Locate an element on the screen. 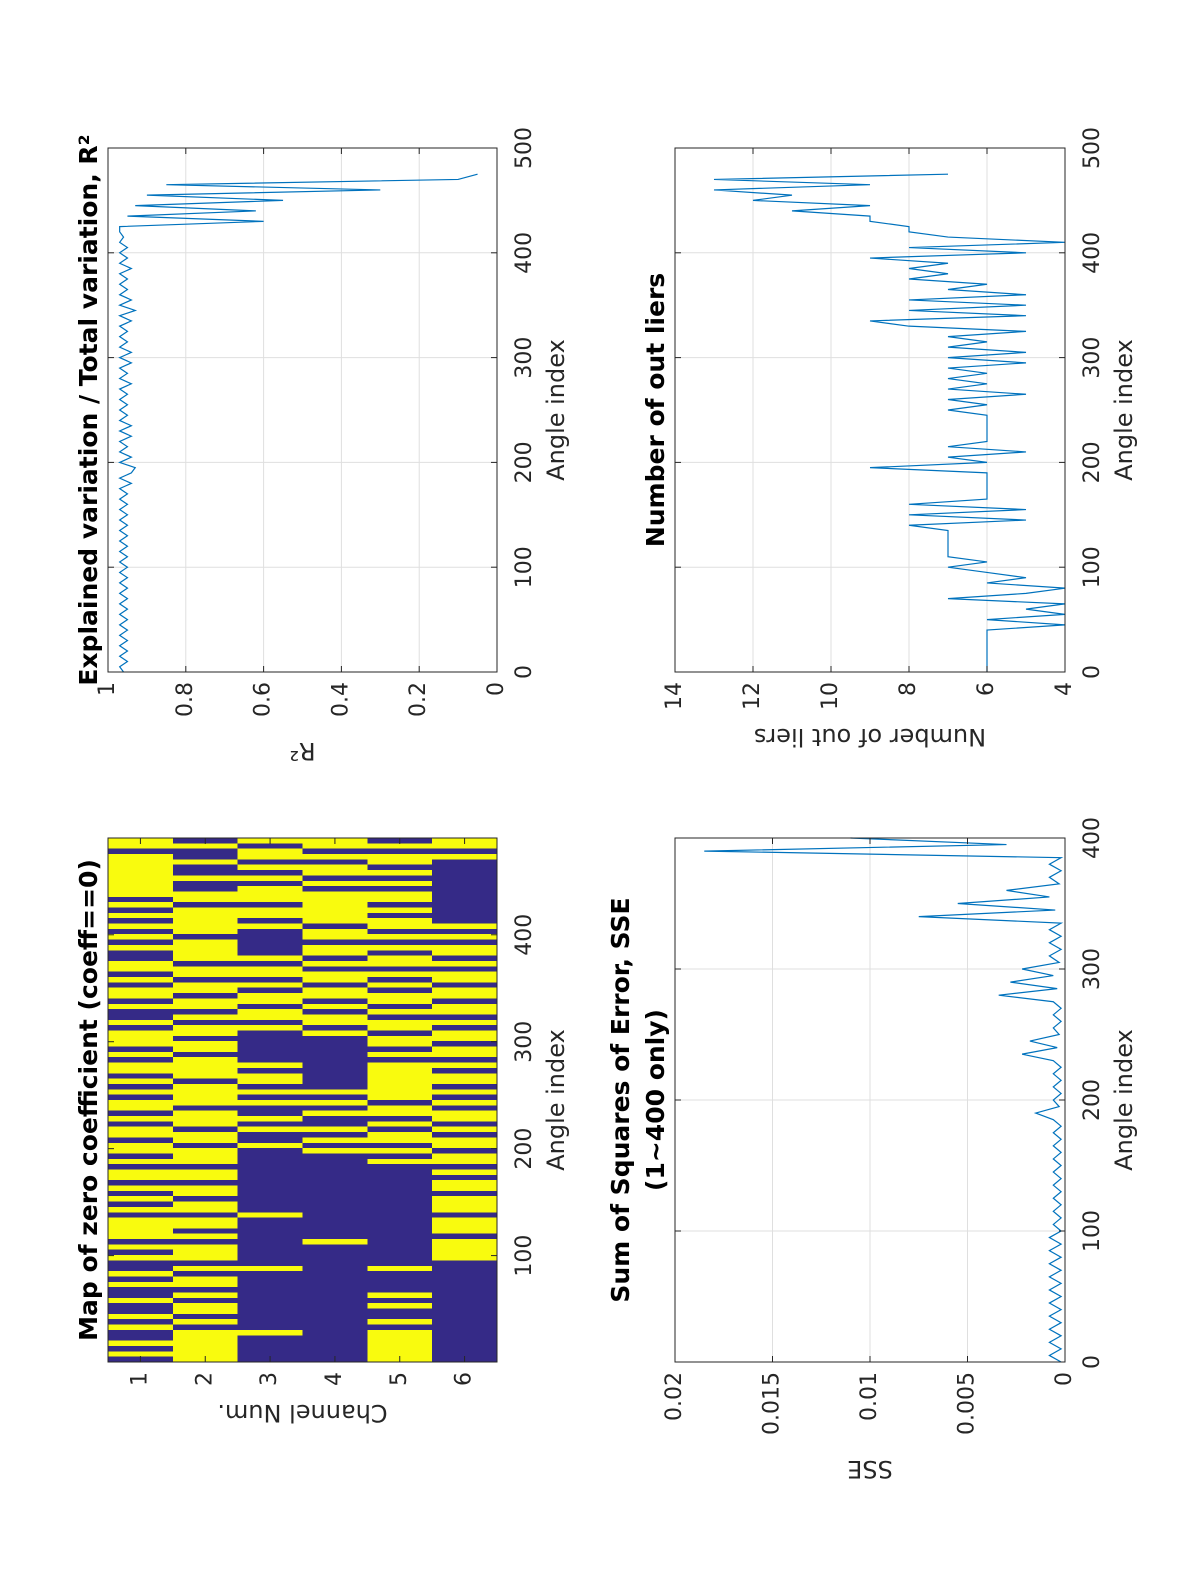 This screenshot has width=1200, height=1575. x-tick-label: 0 is located at coordinates (1092, 672).